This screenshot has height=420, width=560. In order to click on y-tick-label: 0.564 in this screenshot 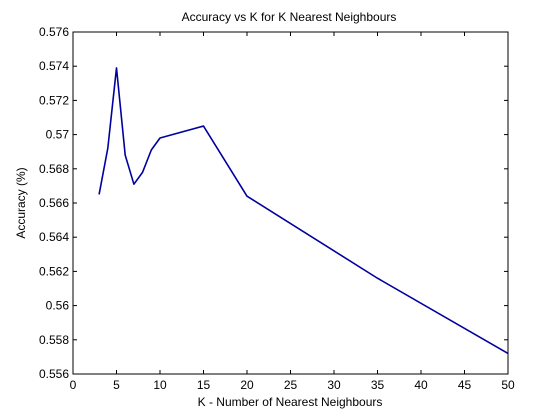, I will do `click(54, 237)`.